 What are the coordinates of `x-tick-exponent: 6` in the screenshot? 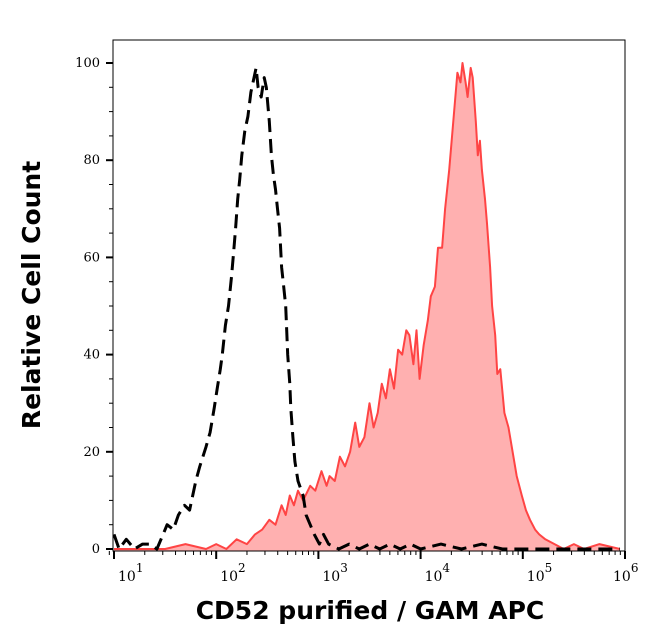 It's located at (635, 568).